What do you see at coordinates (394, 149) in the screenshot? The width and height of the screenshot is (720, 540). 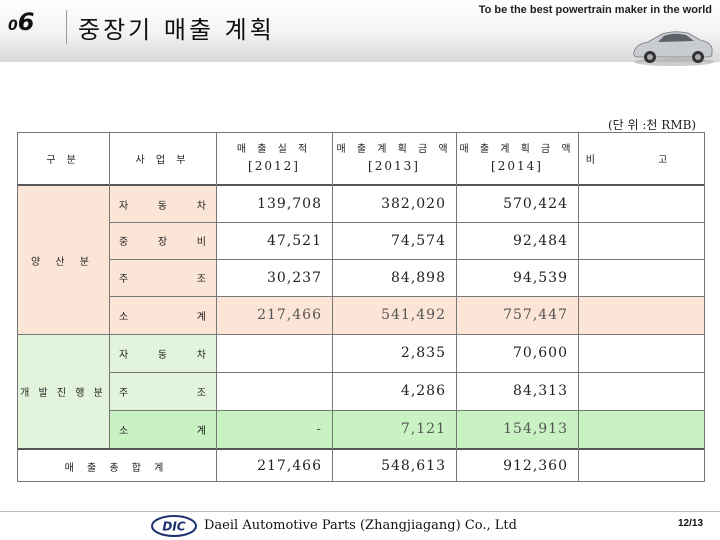 I see `header-plan-2013-label: 매 출 계 획 금 액` at bounding box center [394, 149].